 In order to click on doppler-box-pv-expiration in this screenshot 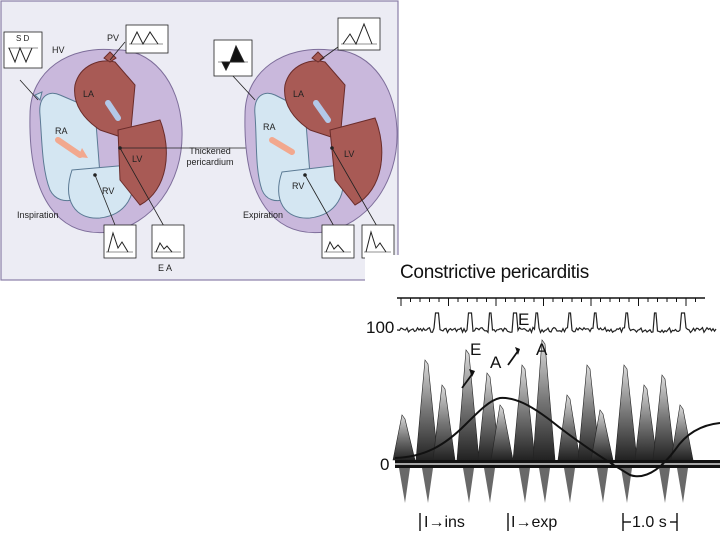, I will do `click(359, 34)`.